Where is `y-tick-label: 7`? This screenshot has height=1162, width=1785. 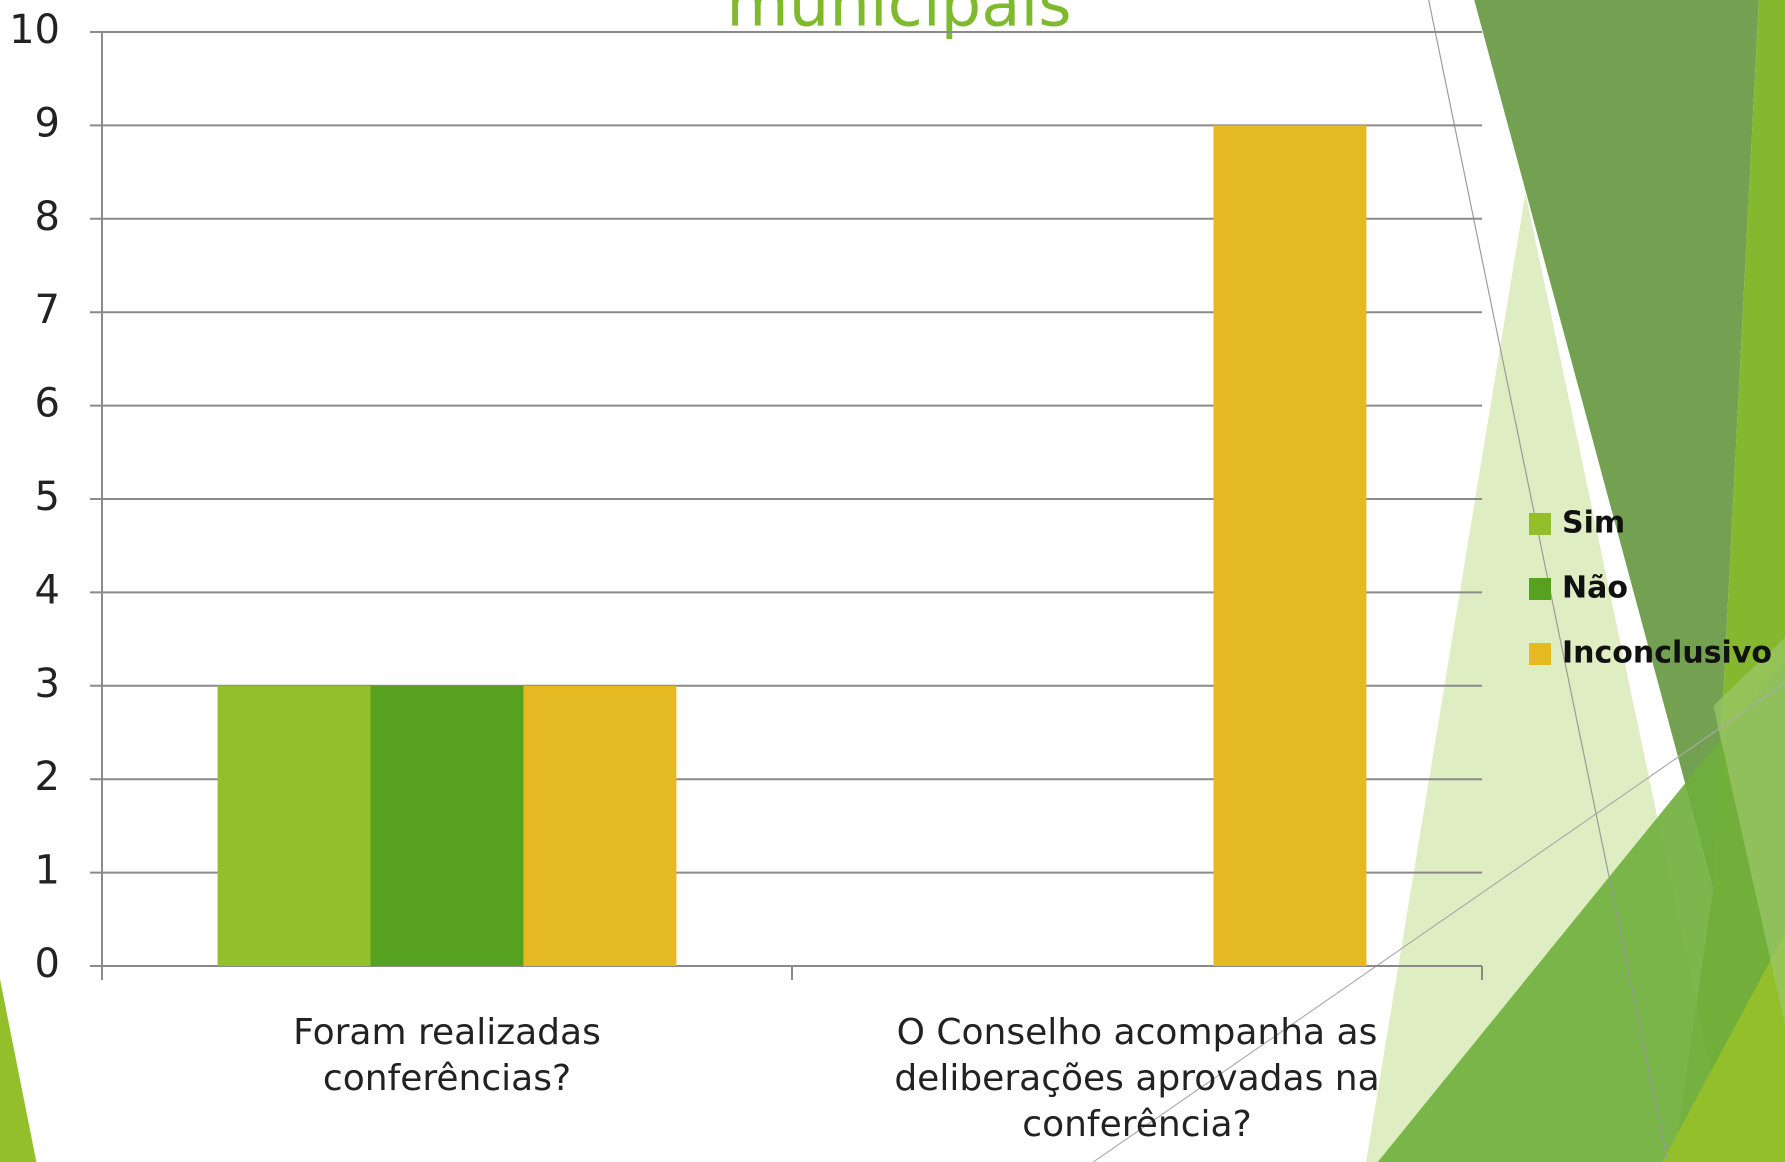
y-tick-label: 7 is located at coordinates (47, 310).